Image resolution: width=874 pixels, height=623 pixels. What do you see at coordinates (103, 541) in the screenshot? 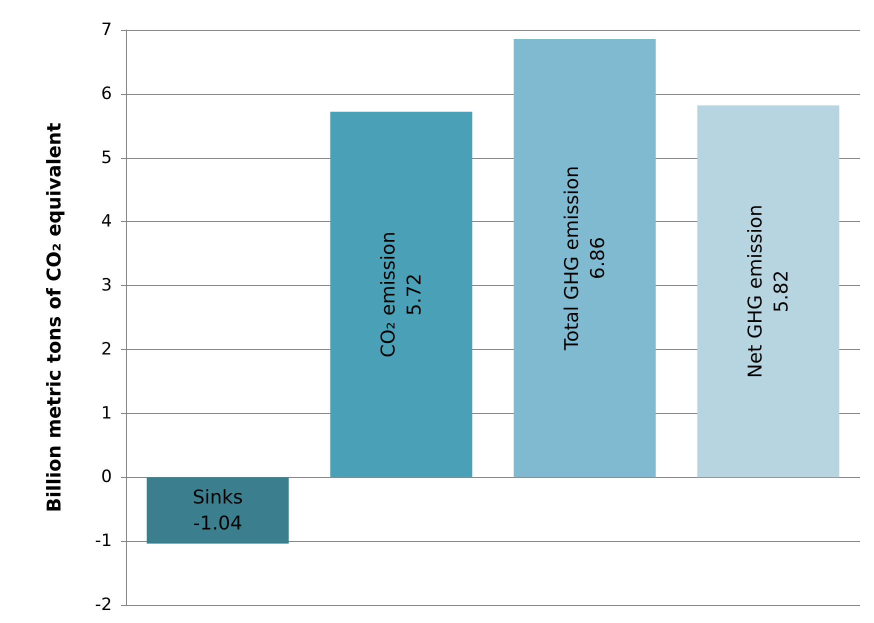
I see `y-tick-label: -1` at bounding box center [103, 541].